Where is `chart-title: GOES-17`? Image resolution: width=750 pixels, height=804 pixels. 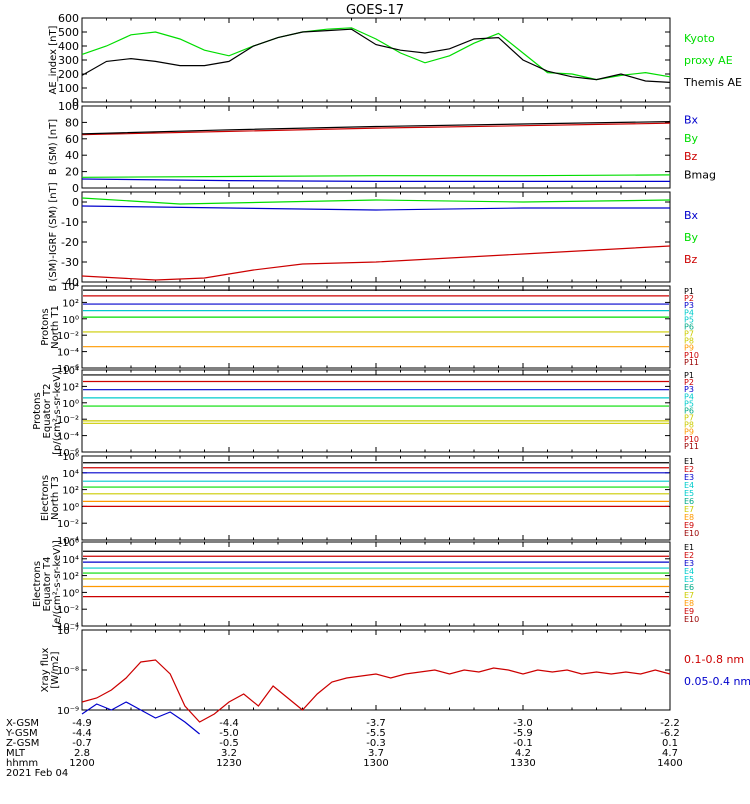
chart-title: GOES-17 is located at coordinates (375, 10).